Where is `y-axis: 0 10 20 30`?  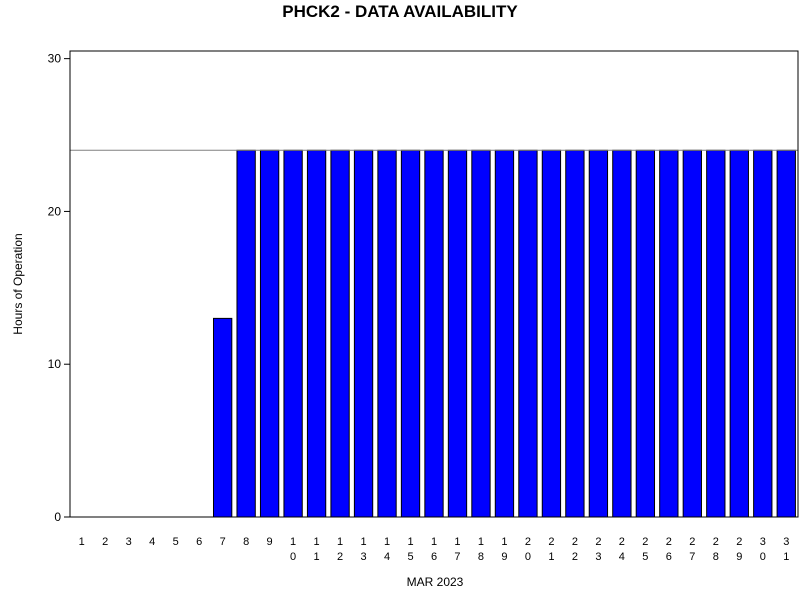
y-axis: 0 10 20 30 is located at coordinates (59, 288).